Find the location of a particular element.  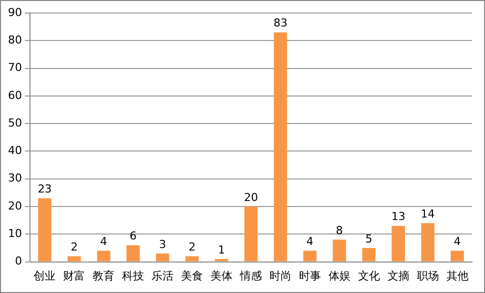

x-tick-label: 其他 is located at coordinates (457, 275).